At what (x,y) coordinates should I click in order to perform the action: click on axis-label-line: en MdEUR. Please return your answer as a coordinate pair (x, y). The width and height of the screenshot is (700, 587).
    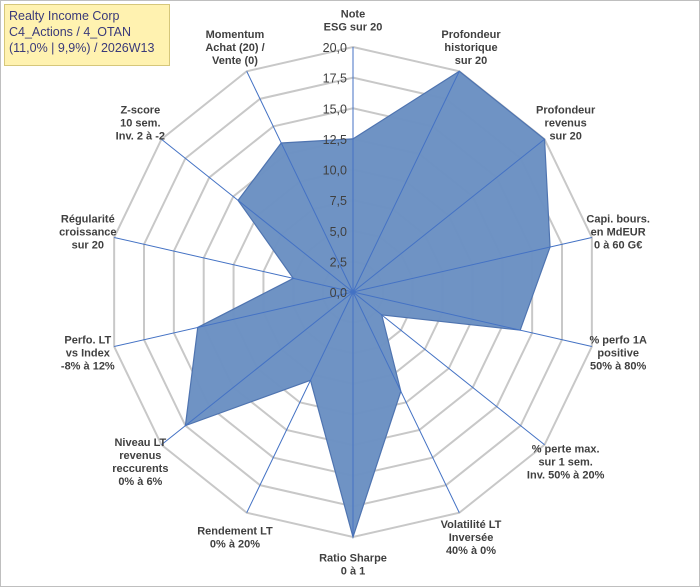
    Looking at the image, I should click on (618, 232).